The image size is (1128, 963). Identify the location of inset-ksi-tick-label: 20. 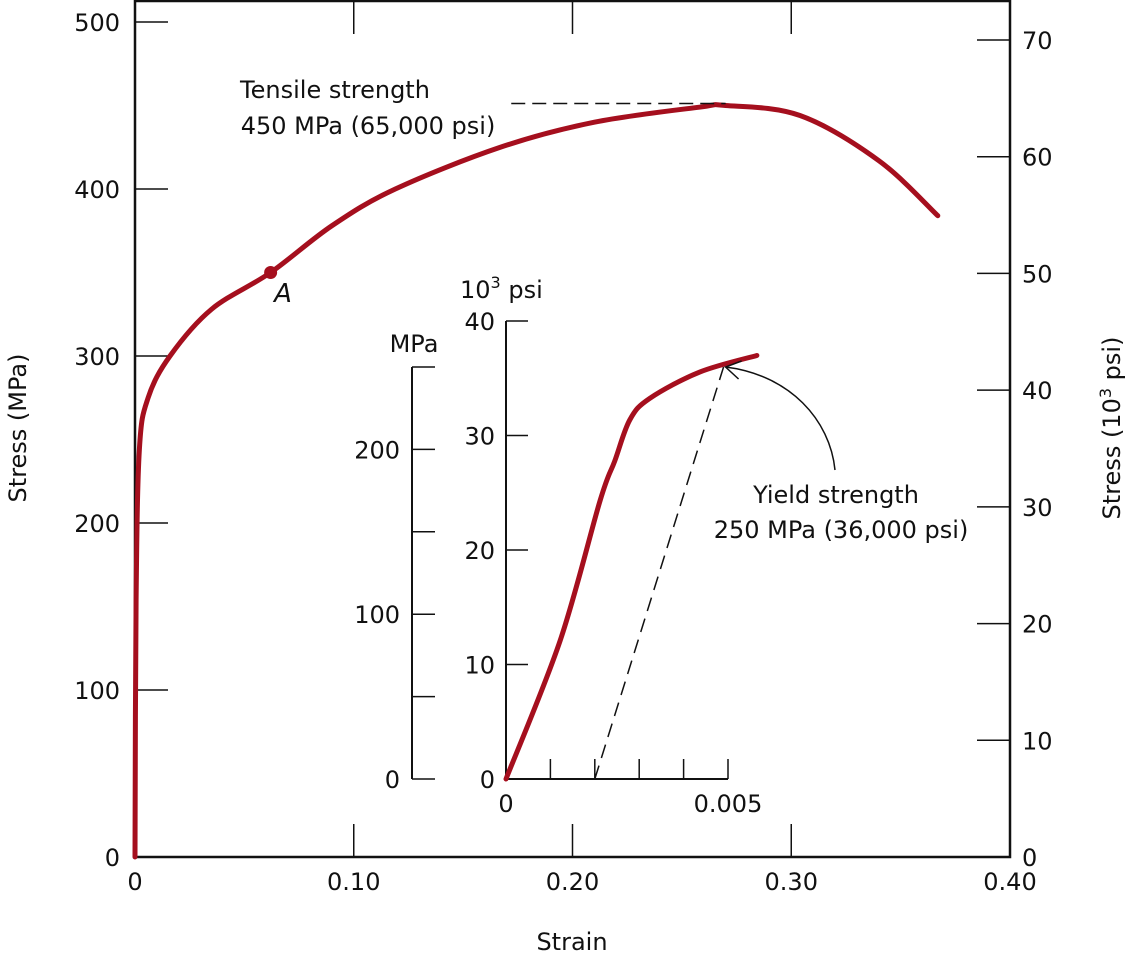
(479, 551).